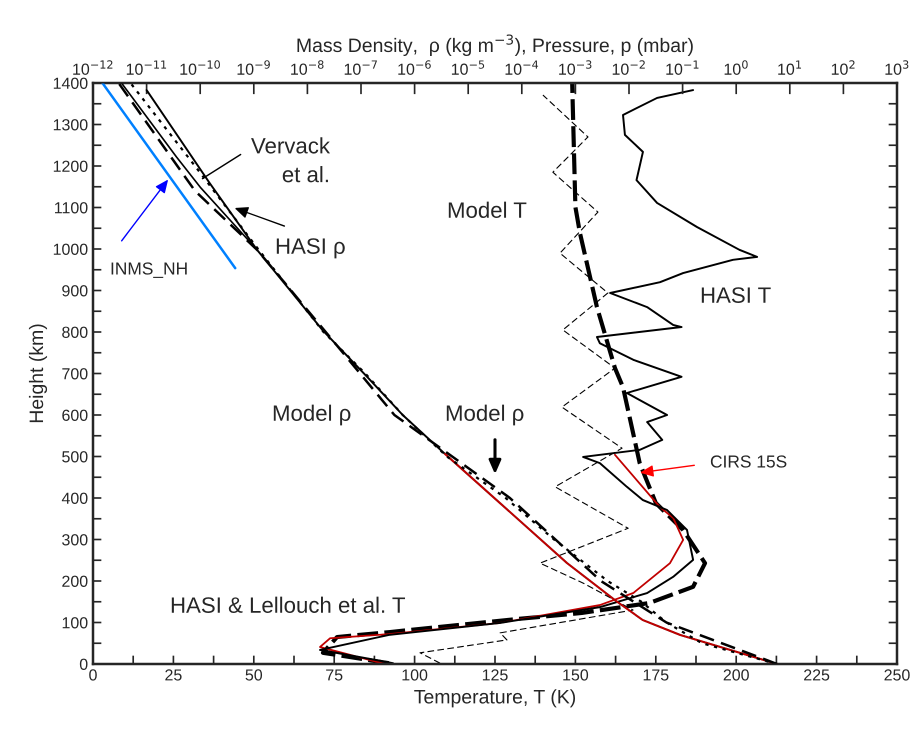  I want to click on y-tick-label: 1000, so click(71, 249).